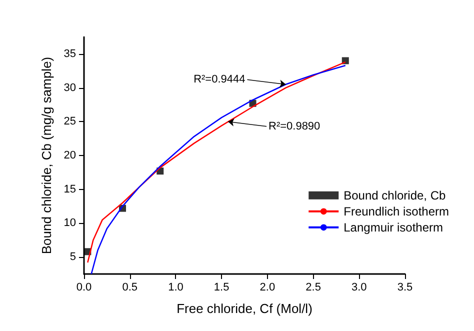 Image resolution: width=474 pixels, height=331 pixels. What do you see at coordinates (70, 156) in the screenshot?
I see `y-tick-label: 20` at bounding box center [70, 156].